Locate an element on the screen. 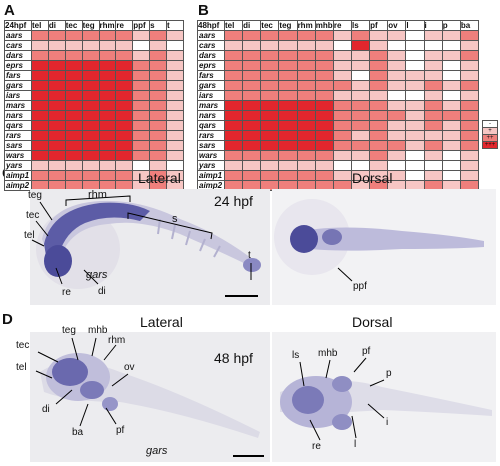 The width and height of the screenshot is (500, 466). table-row: nars is located at coordinates (338, 115).